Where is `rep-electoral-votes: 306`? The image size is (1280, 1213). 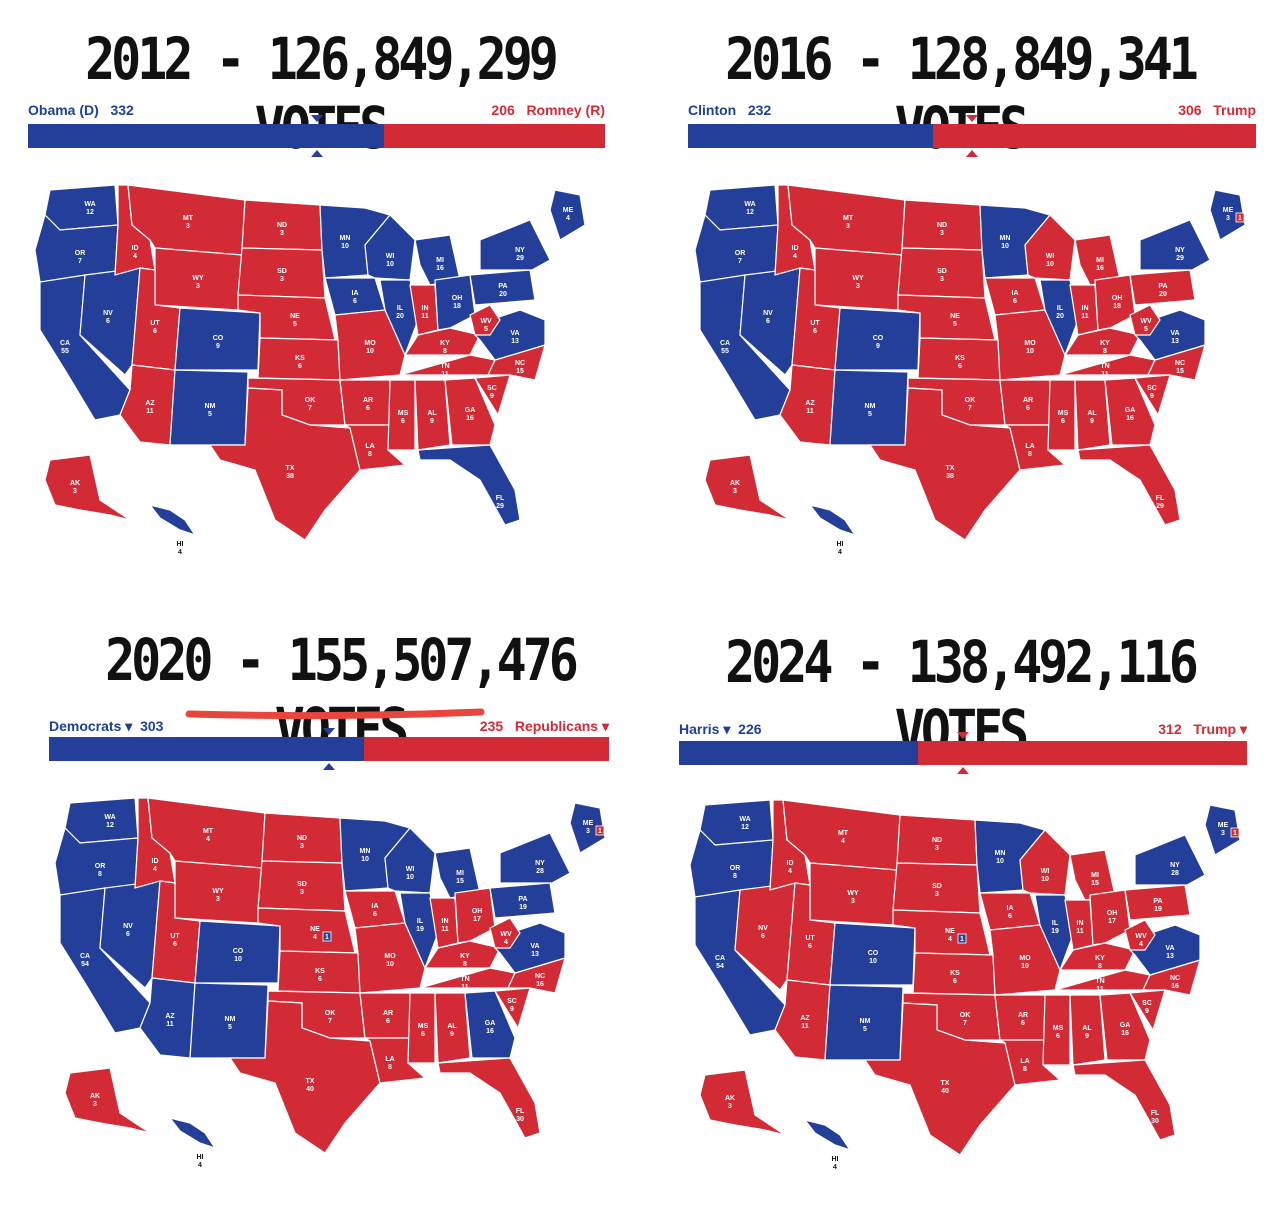 rep-electoral-votes: 306 is located at coordinates (1190, 110).